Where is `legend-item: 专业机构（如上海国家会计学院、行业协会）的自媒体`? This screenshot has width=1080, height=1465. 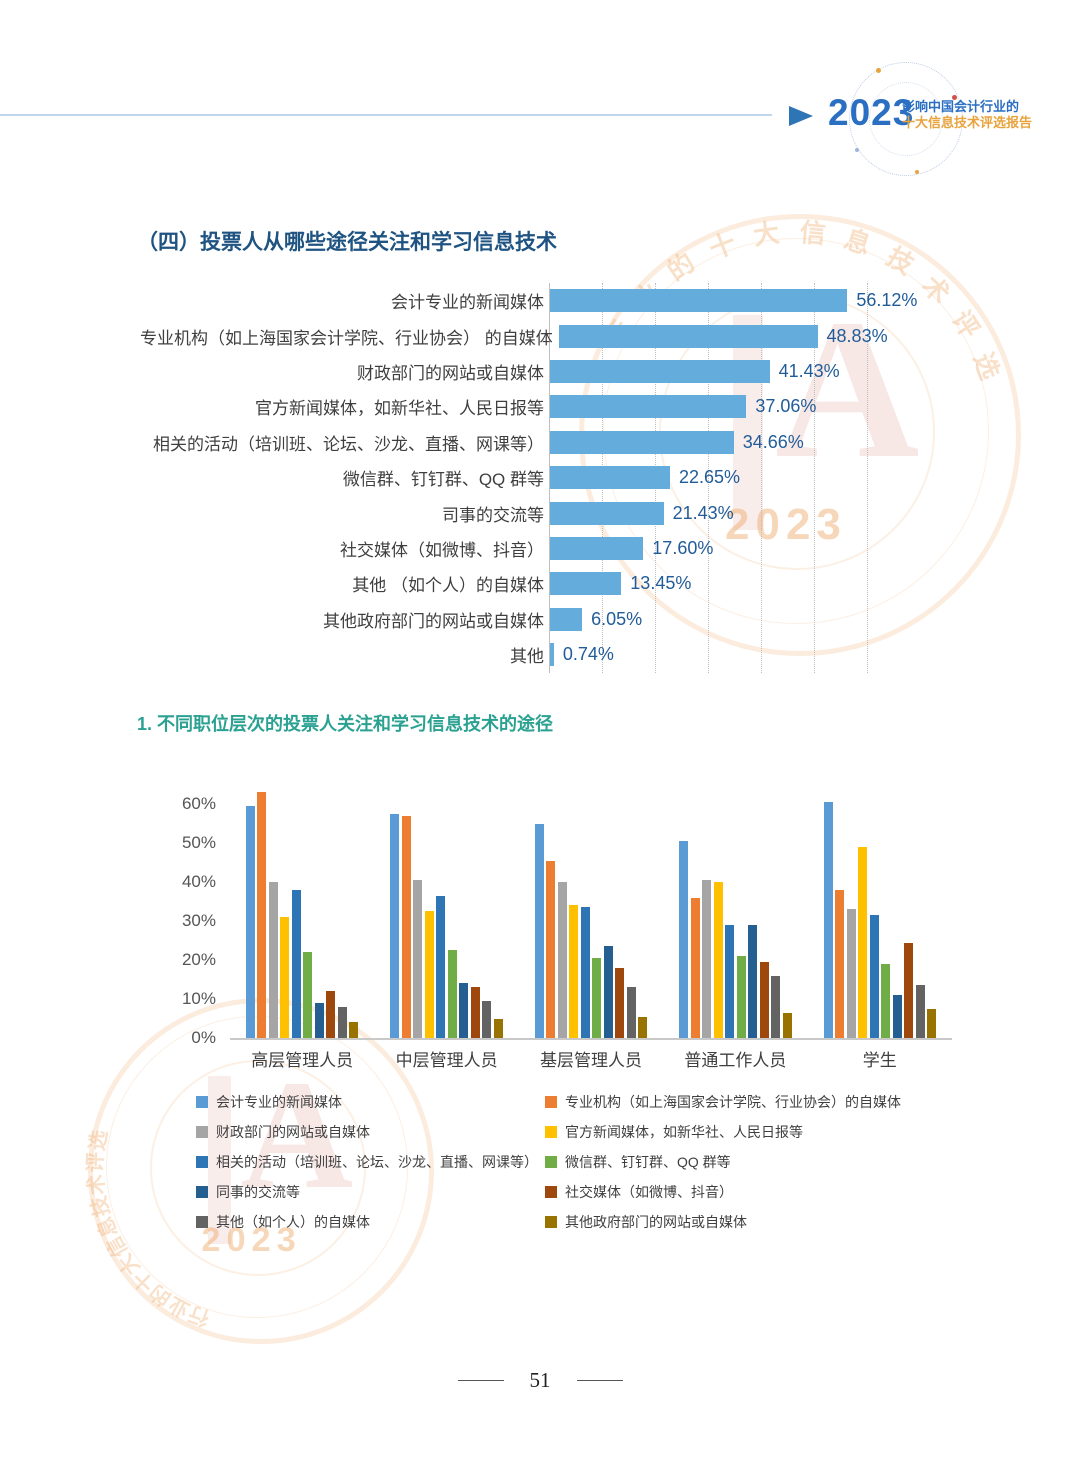
legend-item: 专业机构（如上海国家会计学院、行业协会）的自媒体 is located at coordinates (723, 1102).